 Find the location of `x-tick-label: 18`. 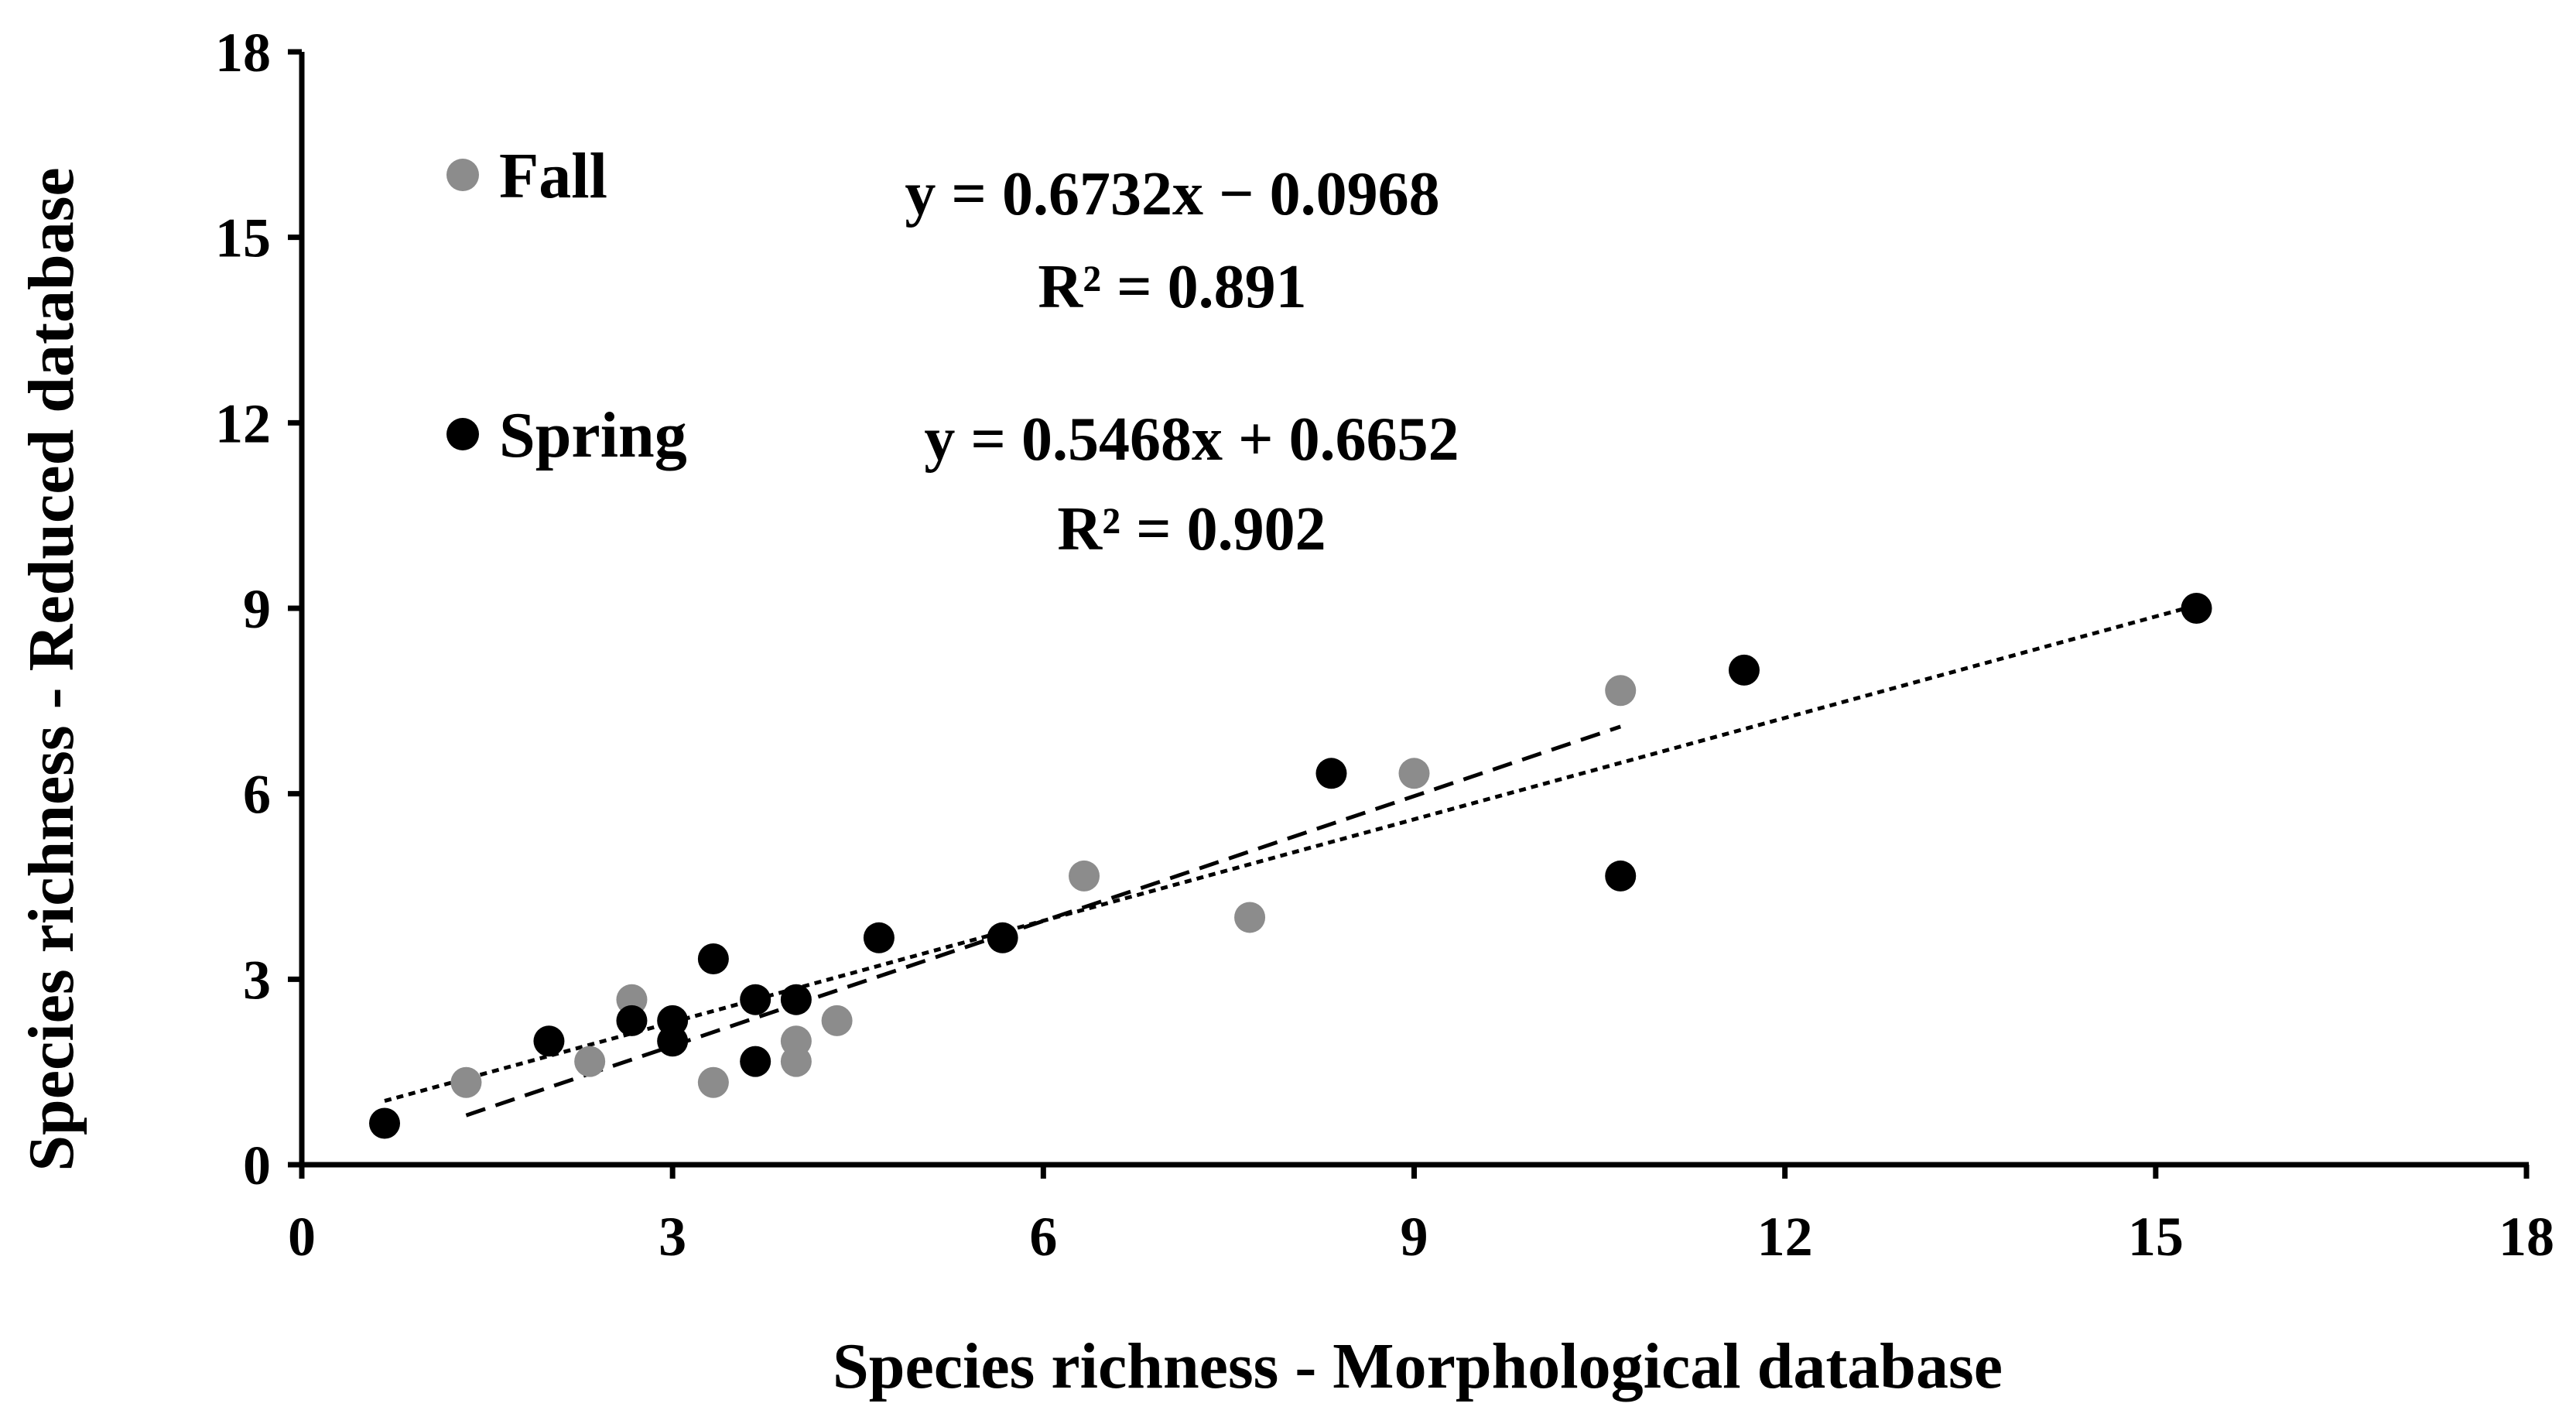

x-tick-label: 18 is located at coordinates (2526, 1237).